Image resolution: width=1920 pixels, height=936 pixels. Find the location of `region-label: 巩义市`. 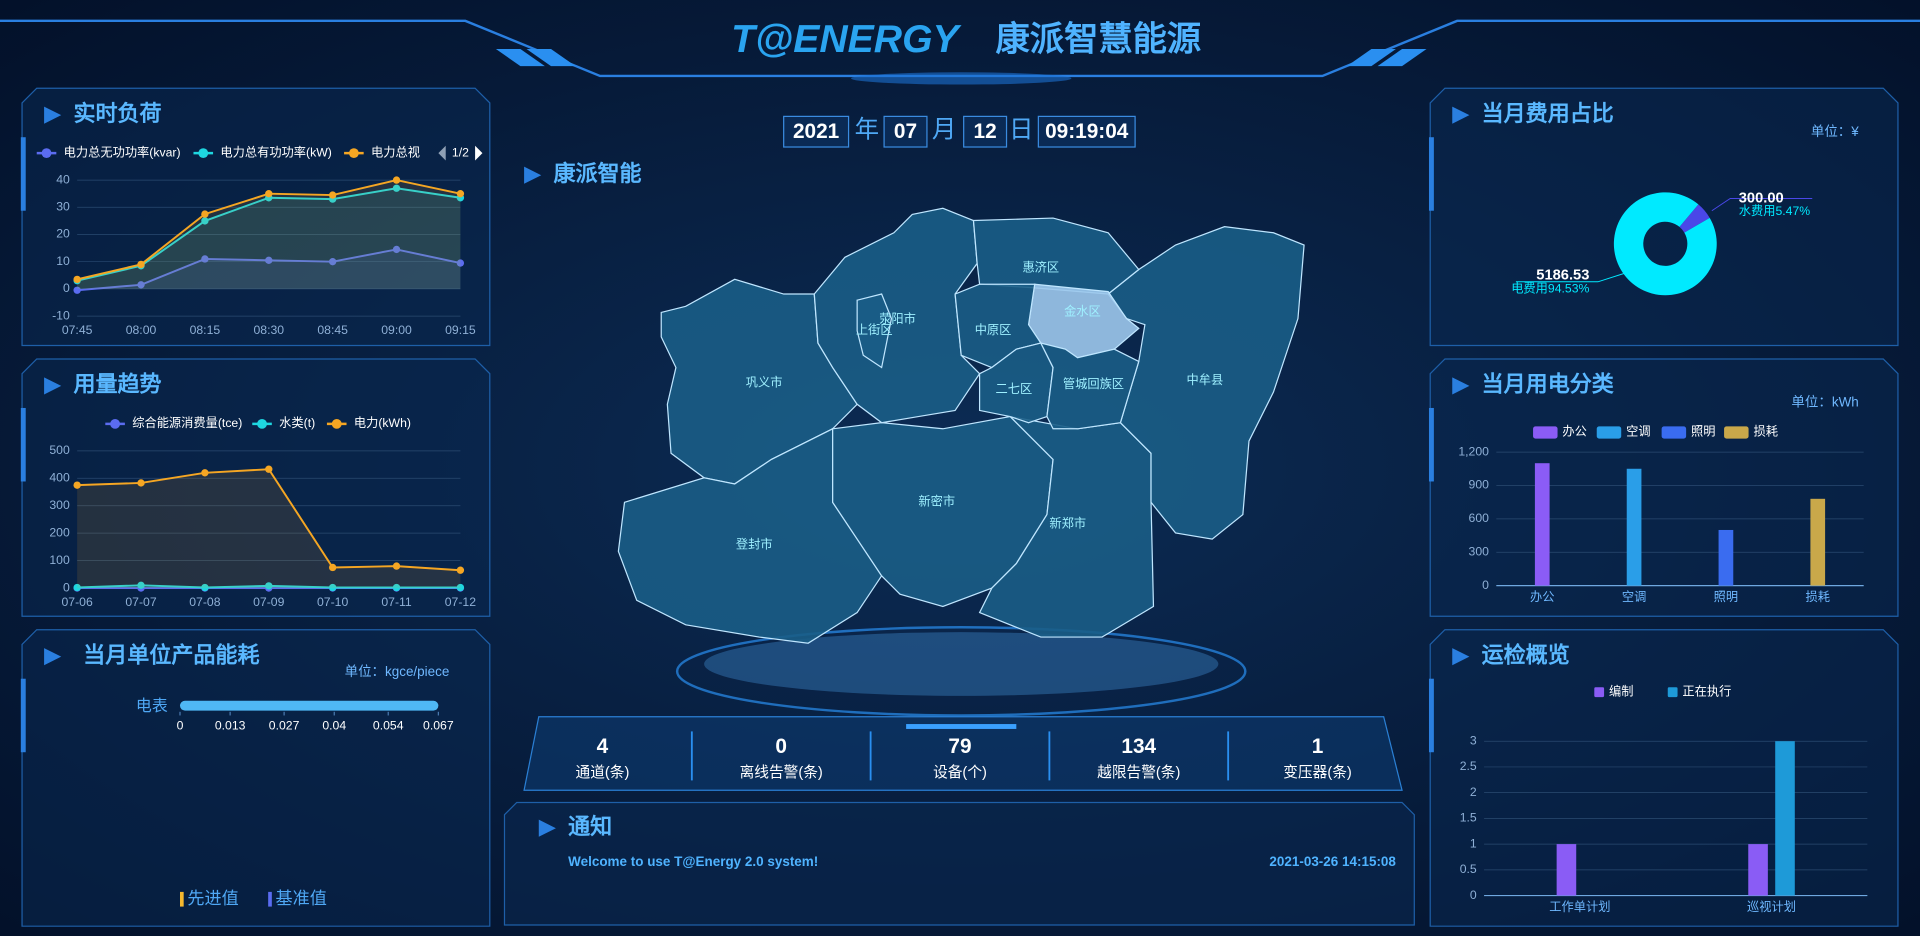

region-label: 巩义市 is located at coordinates (764, 382).